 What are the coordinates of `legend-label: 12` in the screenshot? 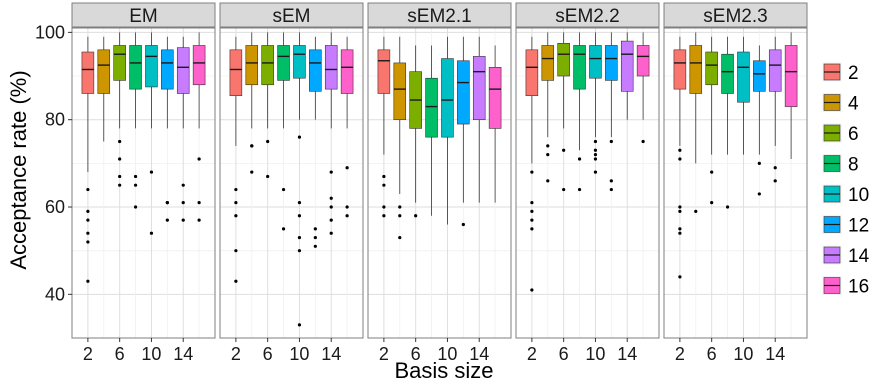 It's located at (858, 226).